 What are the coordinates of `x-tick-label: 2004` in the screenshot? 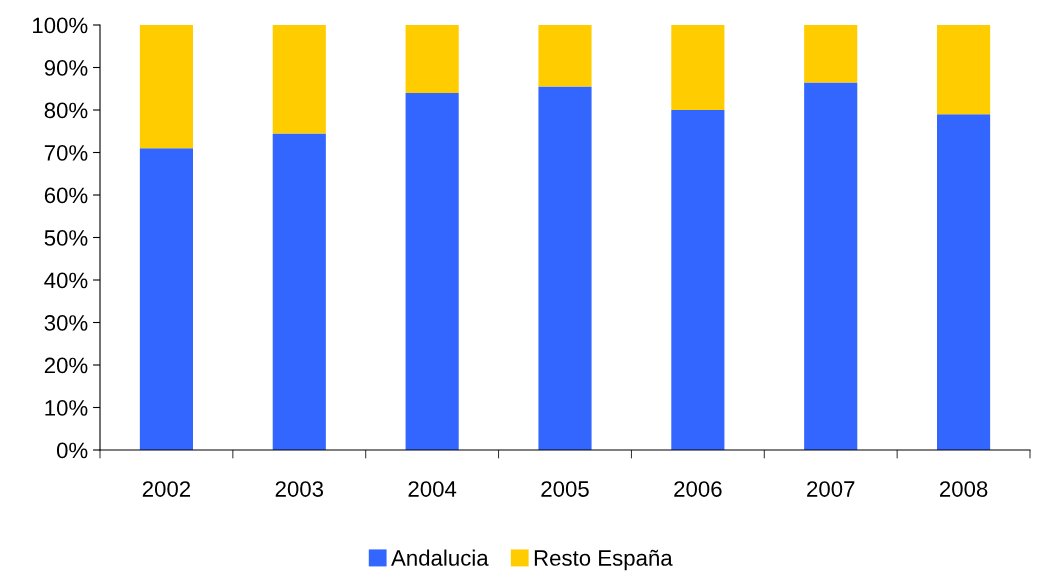 It's located at (432, 489).